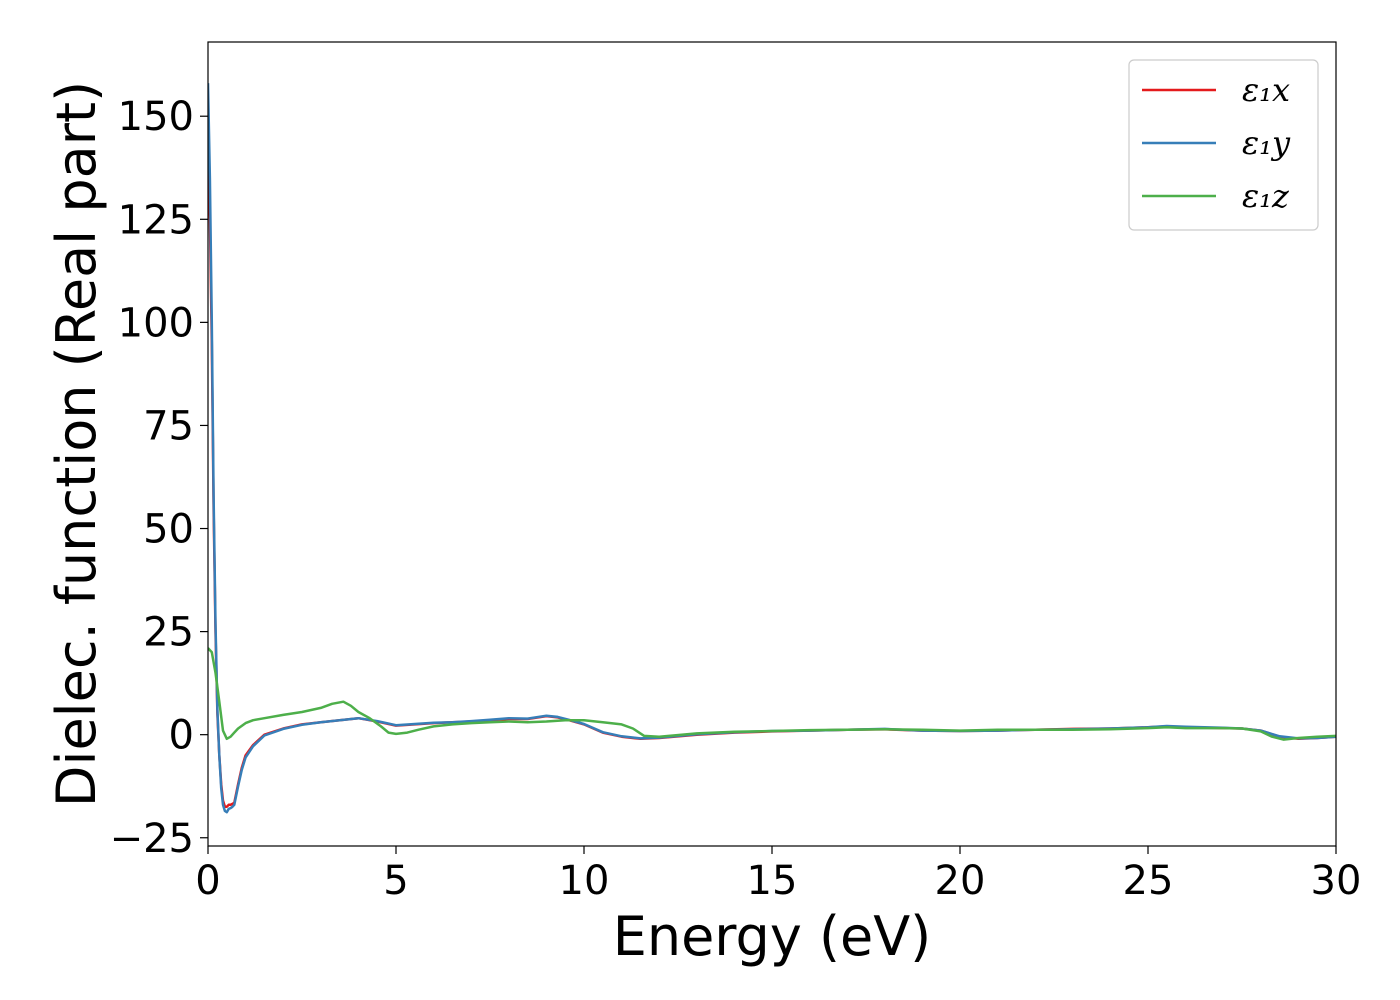 Image resolution: width=1400 pixels, height=1000 pixels. I want to click on y-tick-label: 150, so click(156, 117).